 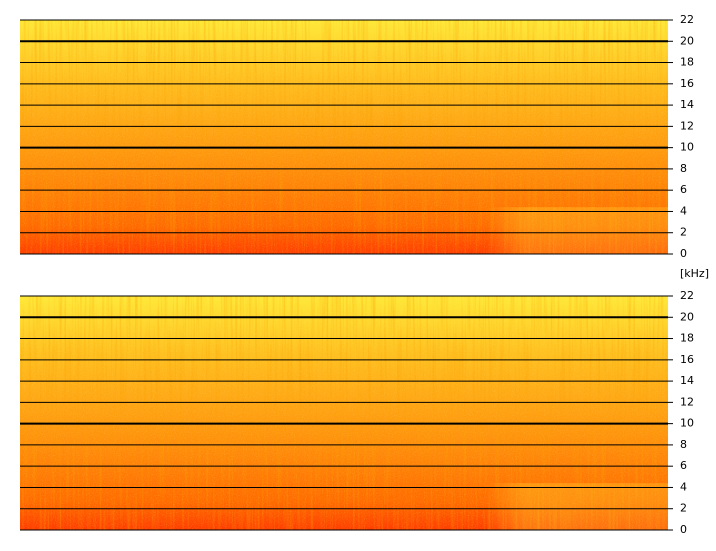 What do you see at coordinates (694, 273) in the screenshot?
I see `y-axis-unit: [kHz]` at bounding box center [694, 273].